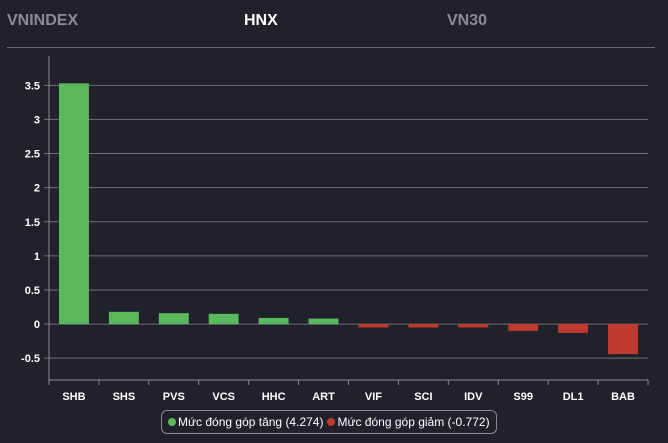 This screenshot has width=668, height=443. I want to click on legend-item-negative: Mức đóng góp giảm (-0.772), so click(408, 422).